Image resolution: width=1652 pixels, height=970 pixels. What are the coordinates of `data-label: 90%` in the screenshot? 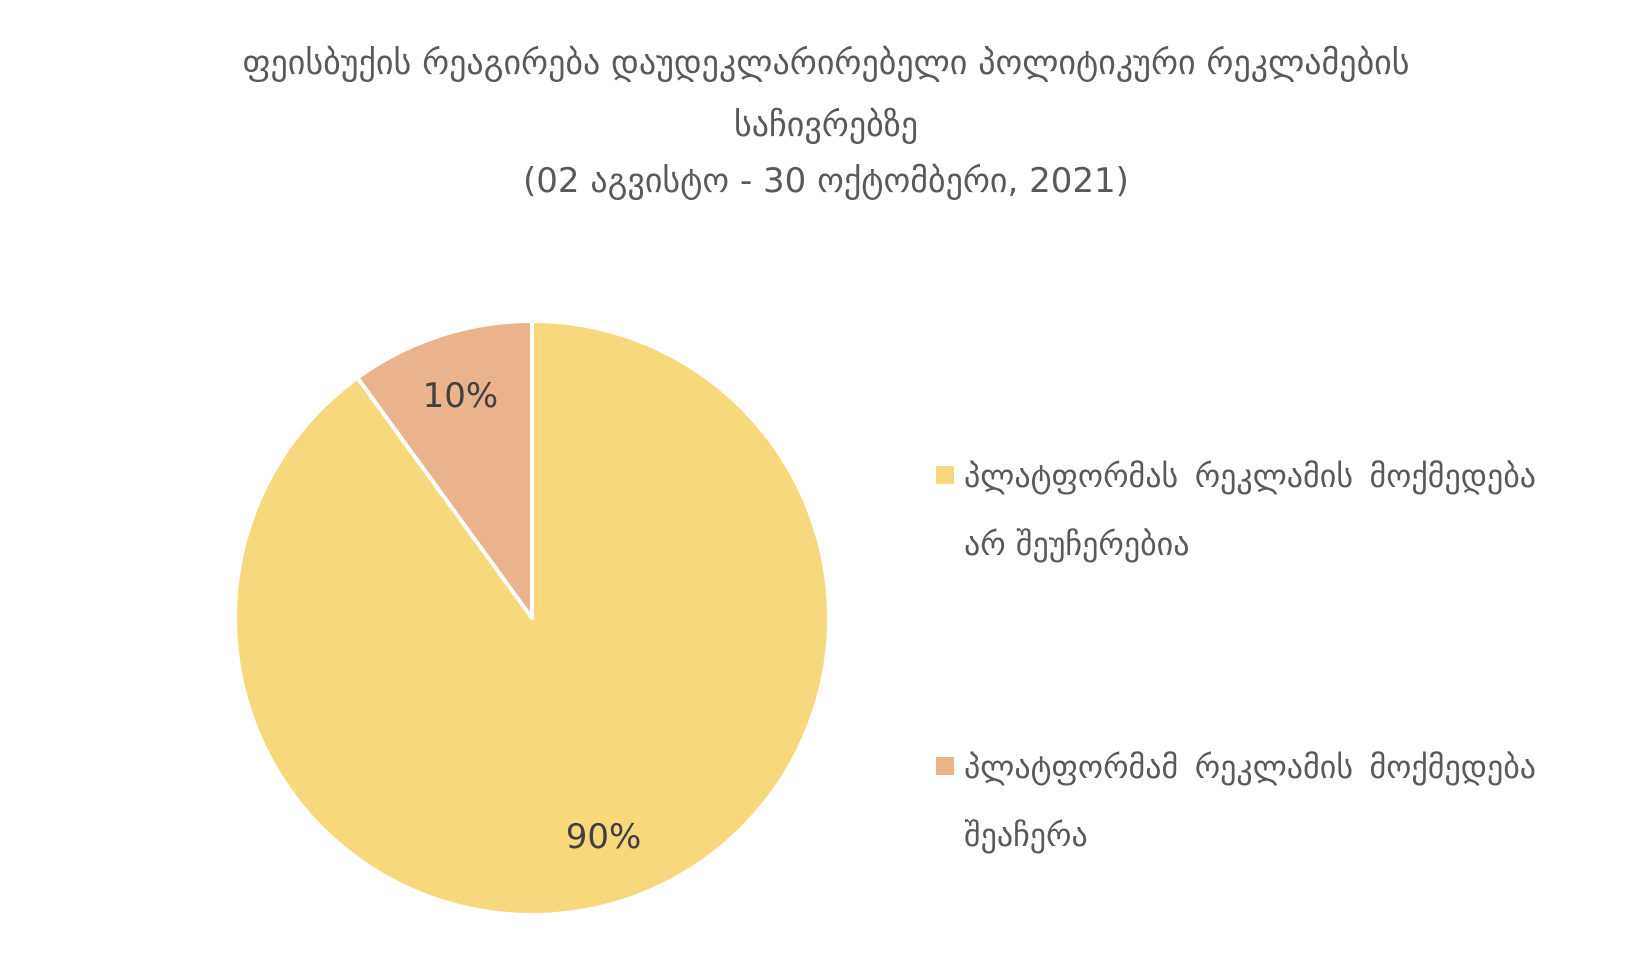 It's located at (604, 837).